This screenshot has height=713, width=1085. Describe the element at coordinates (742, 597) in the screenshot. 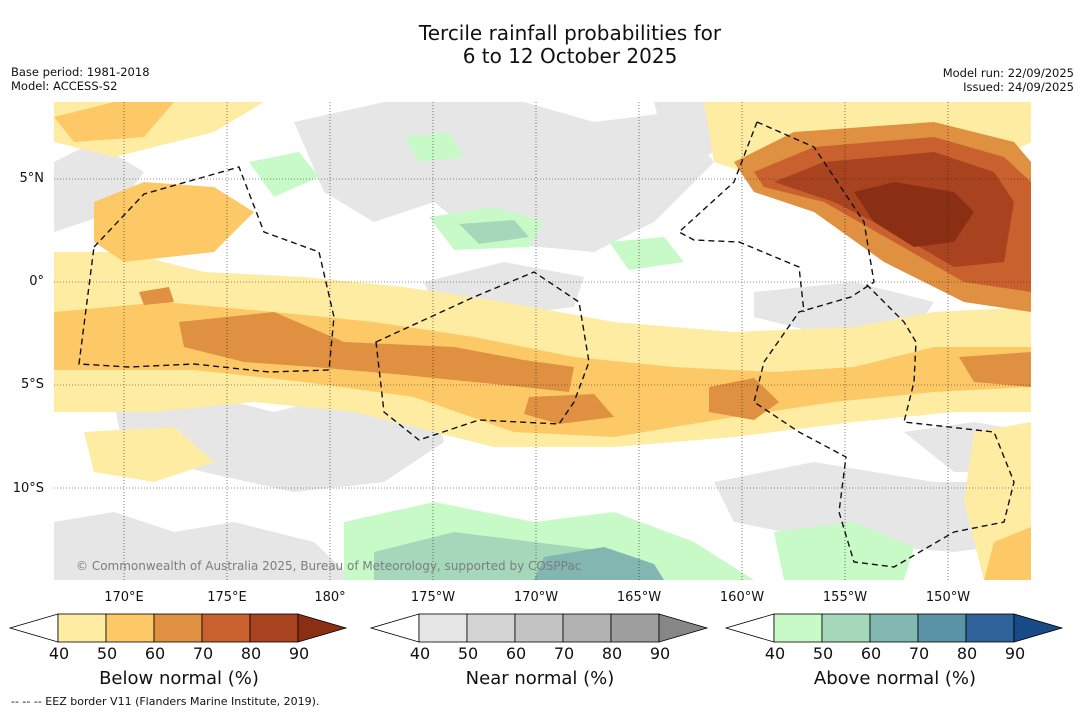

I see `lon-label: 160°W` at that location.